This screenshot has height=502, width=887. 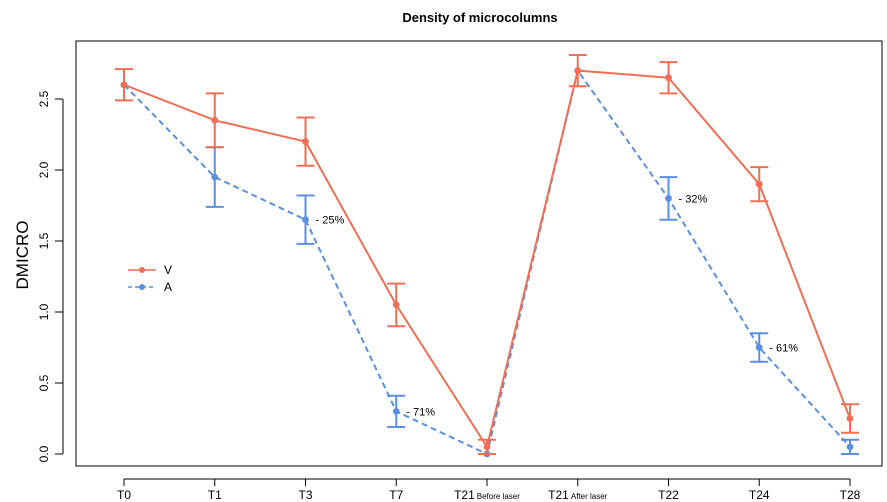 What do you see at coordinates (168, 287) in the screenshot?
I see `legend-label: A` at bounding box center [168, 287].